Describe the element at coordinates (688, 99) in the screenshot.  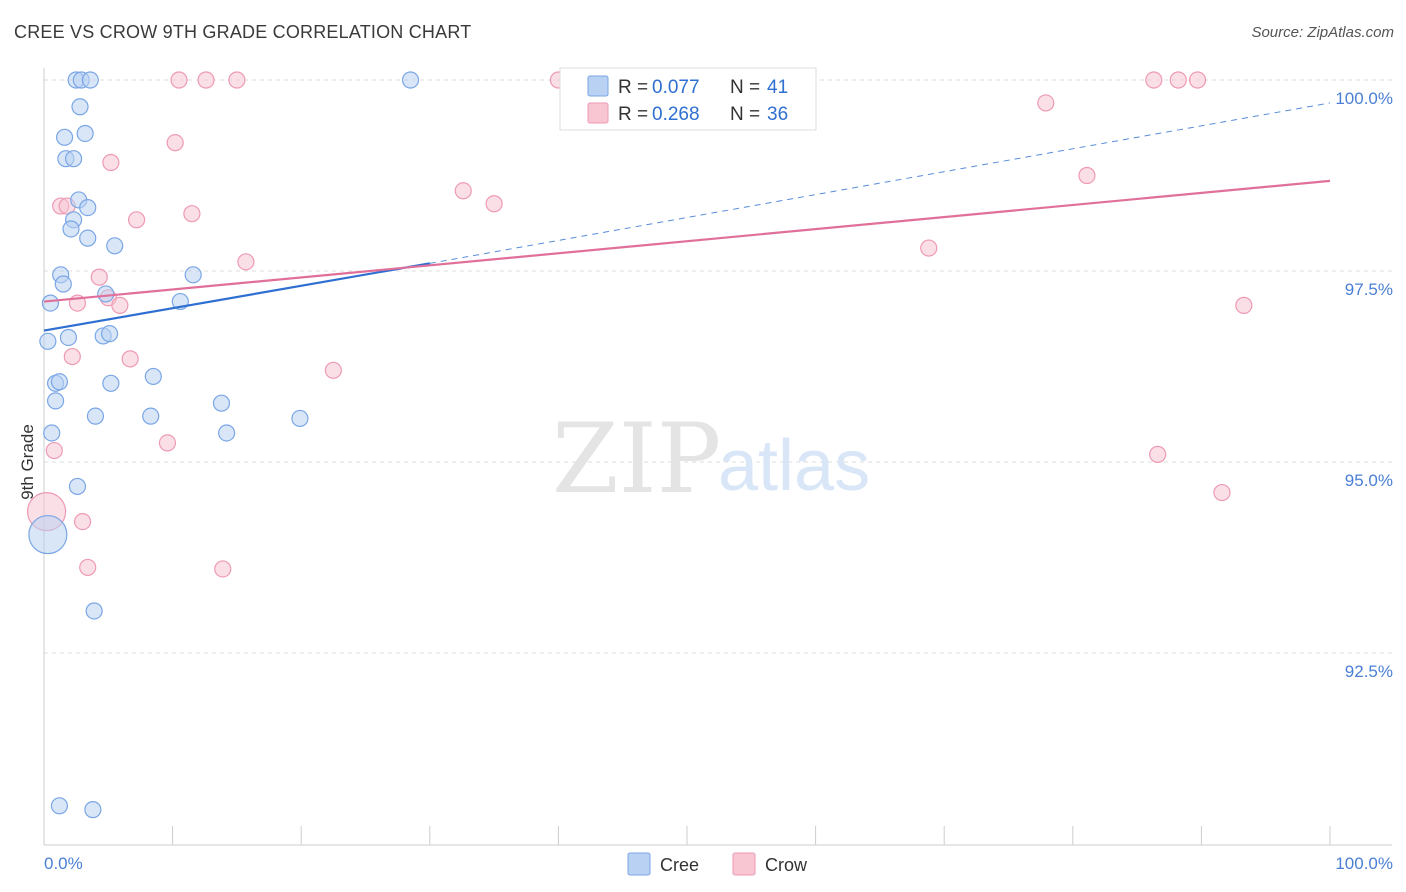
I see `stats-legend: R = 0.077 N = 41 R = 0.268 N = 36` at that location.